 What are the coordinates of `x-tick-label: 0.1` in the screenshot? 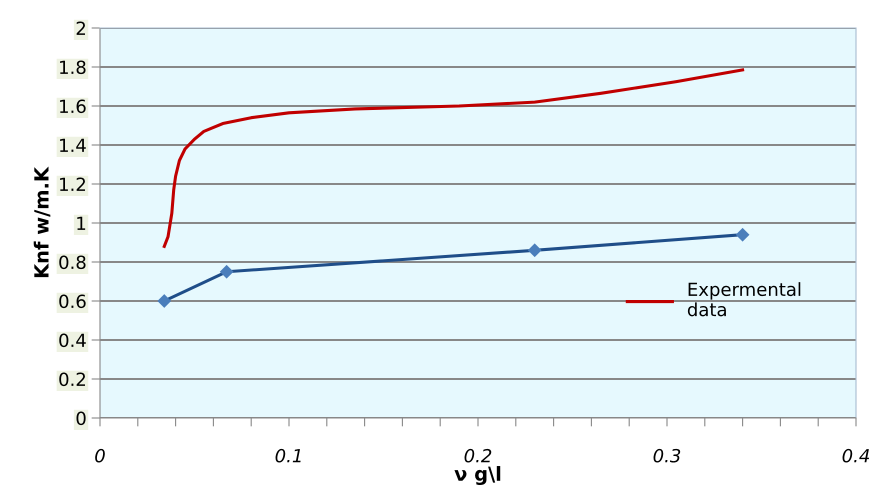 It's located at (288, 455).